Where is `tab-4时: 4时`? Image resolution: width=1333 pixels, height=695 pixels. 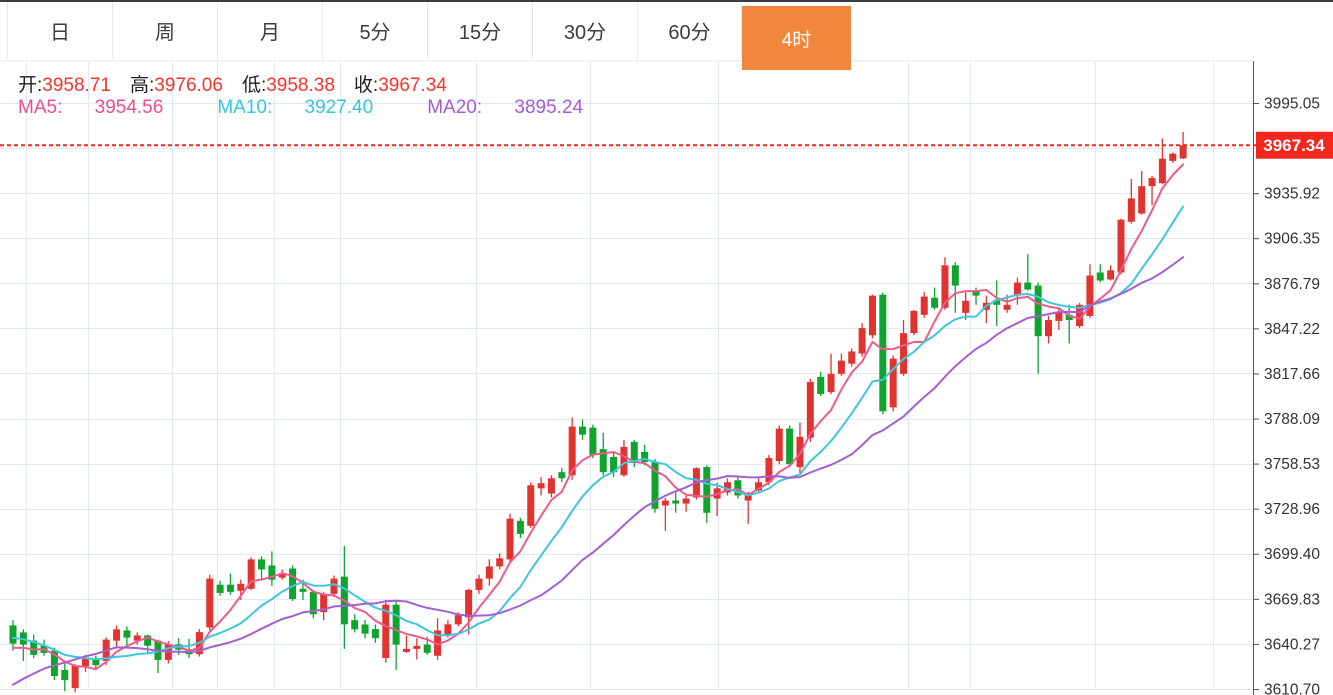 tab-4时: 4时 is located at coordinates (796, 38).